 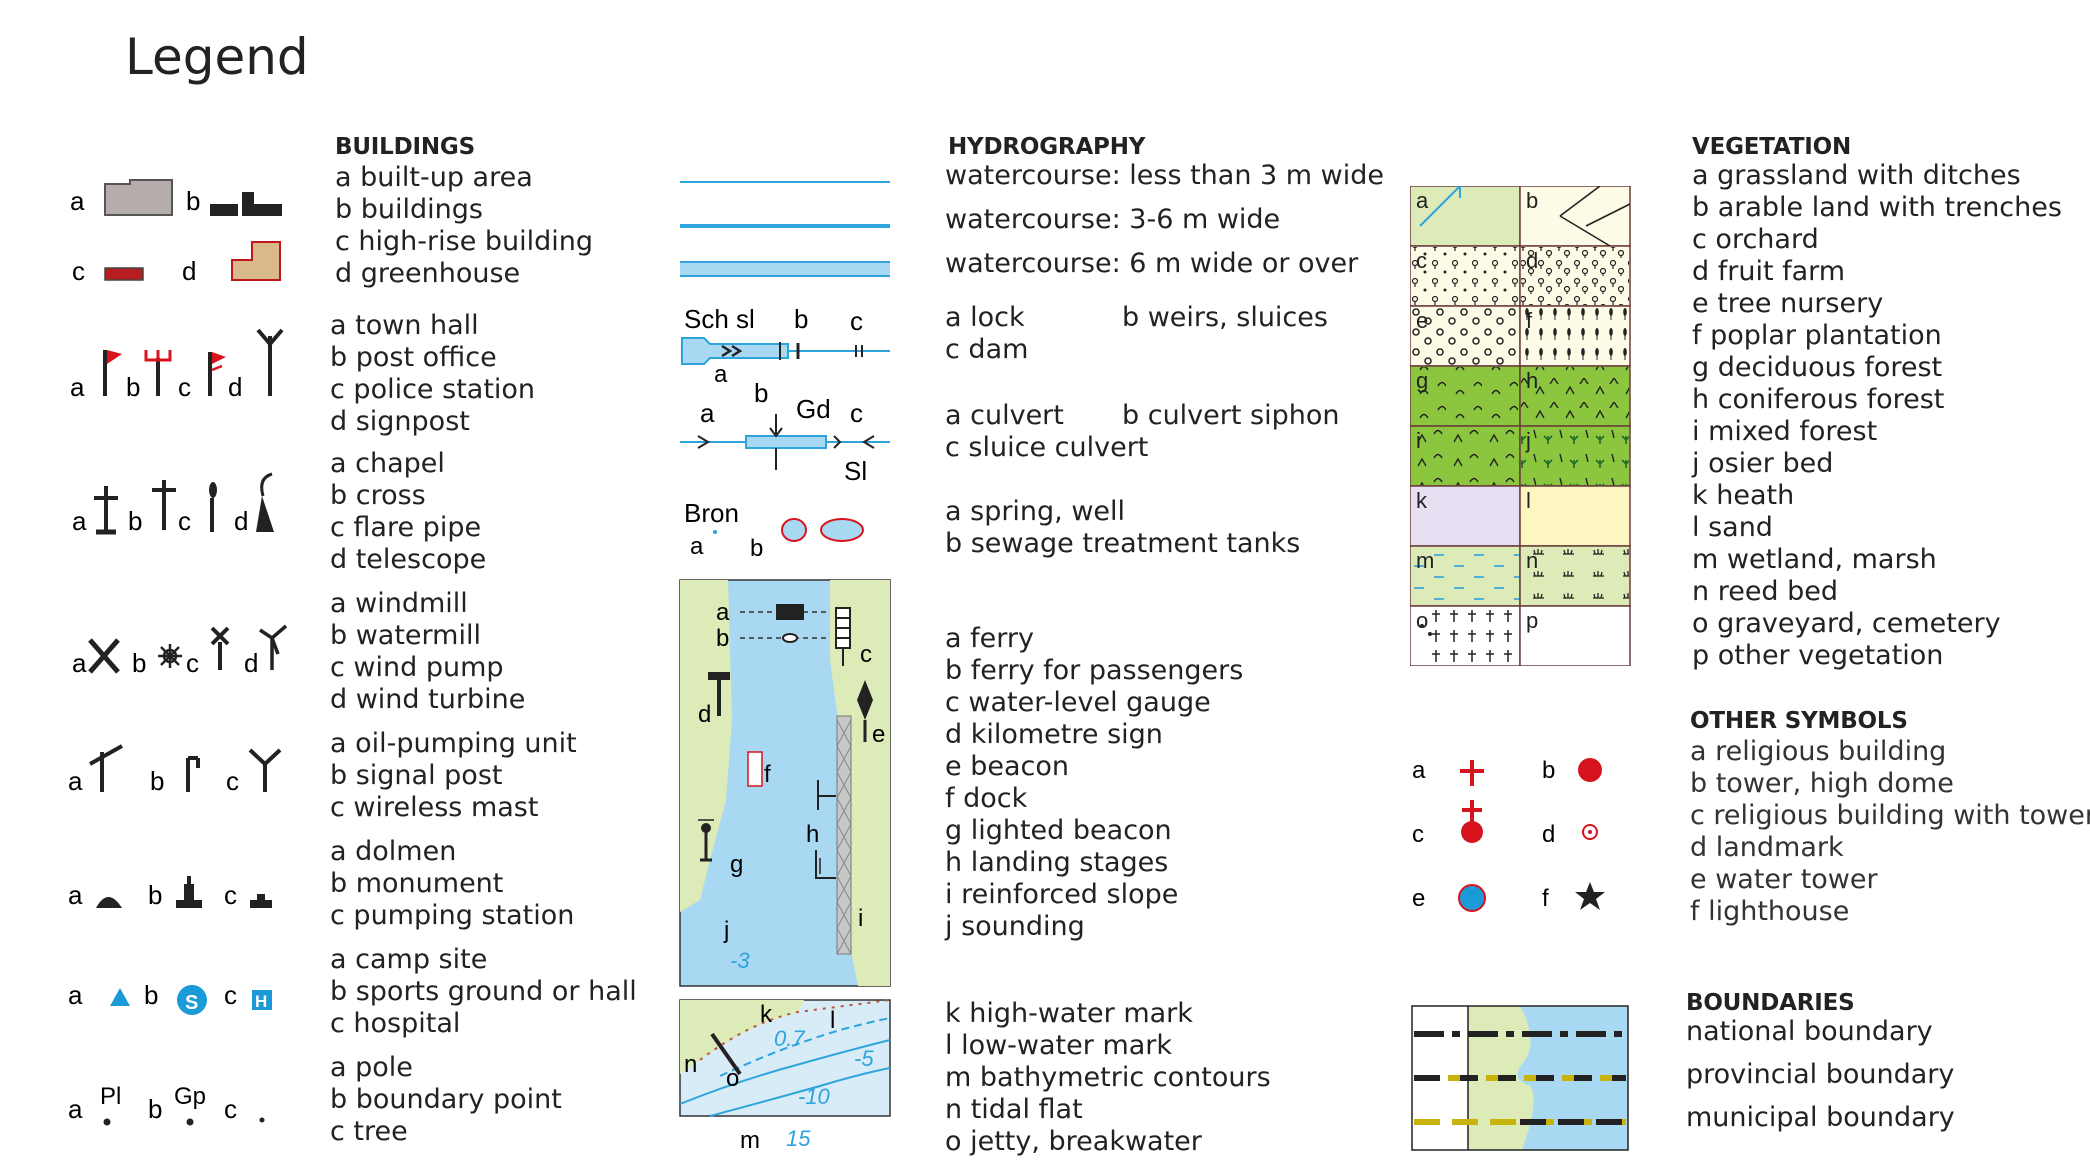 I want to click on g1-letter-a: a, so click(x=77, y=201).